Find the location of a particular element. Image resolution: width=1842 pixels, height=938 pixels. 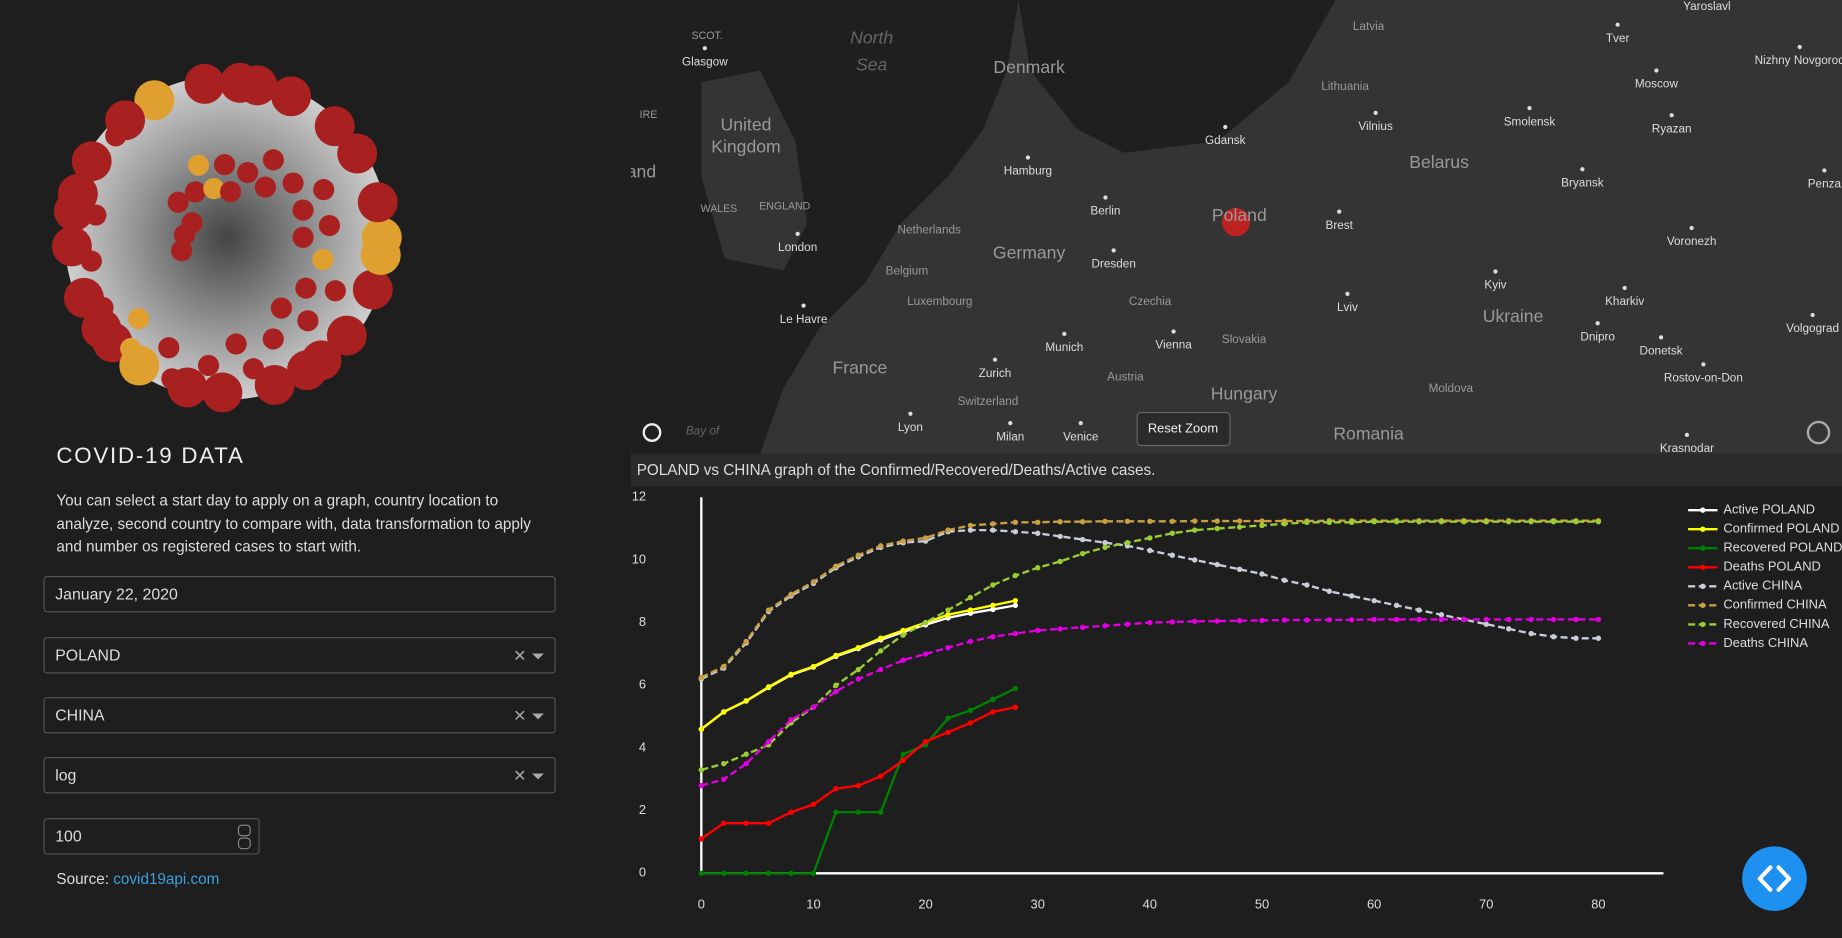

map-label: Luxembourg is located at coordinates (939, 301).